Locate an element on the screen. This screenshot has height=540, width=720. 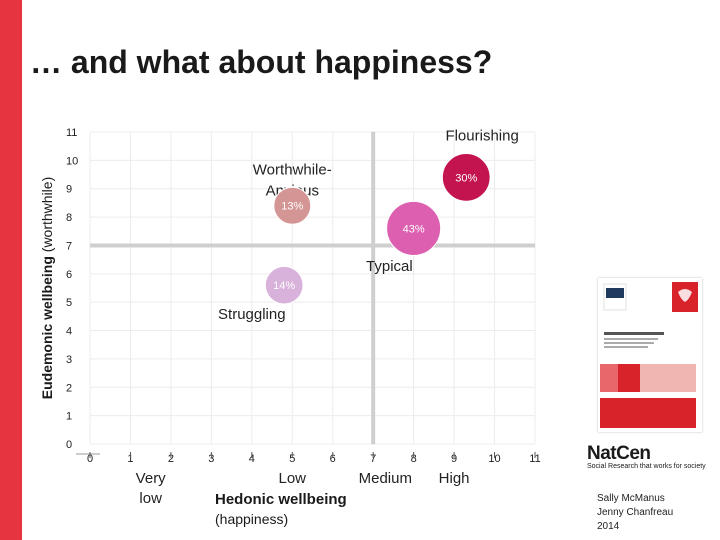
y-axis-title-sub: (worthwhile) is located at coordinates (47, 214).